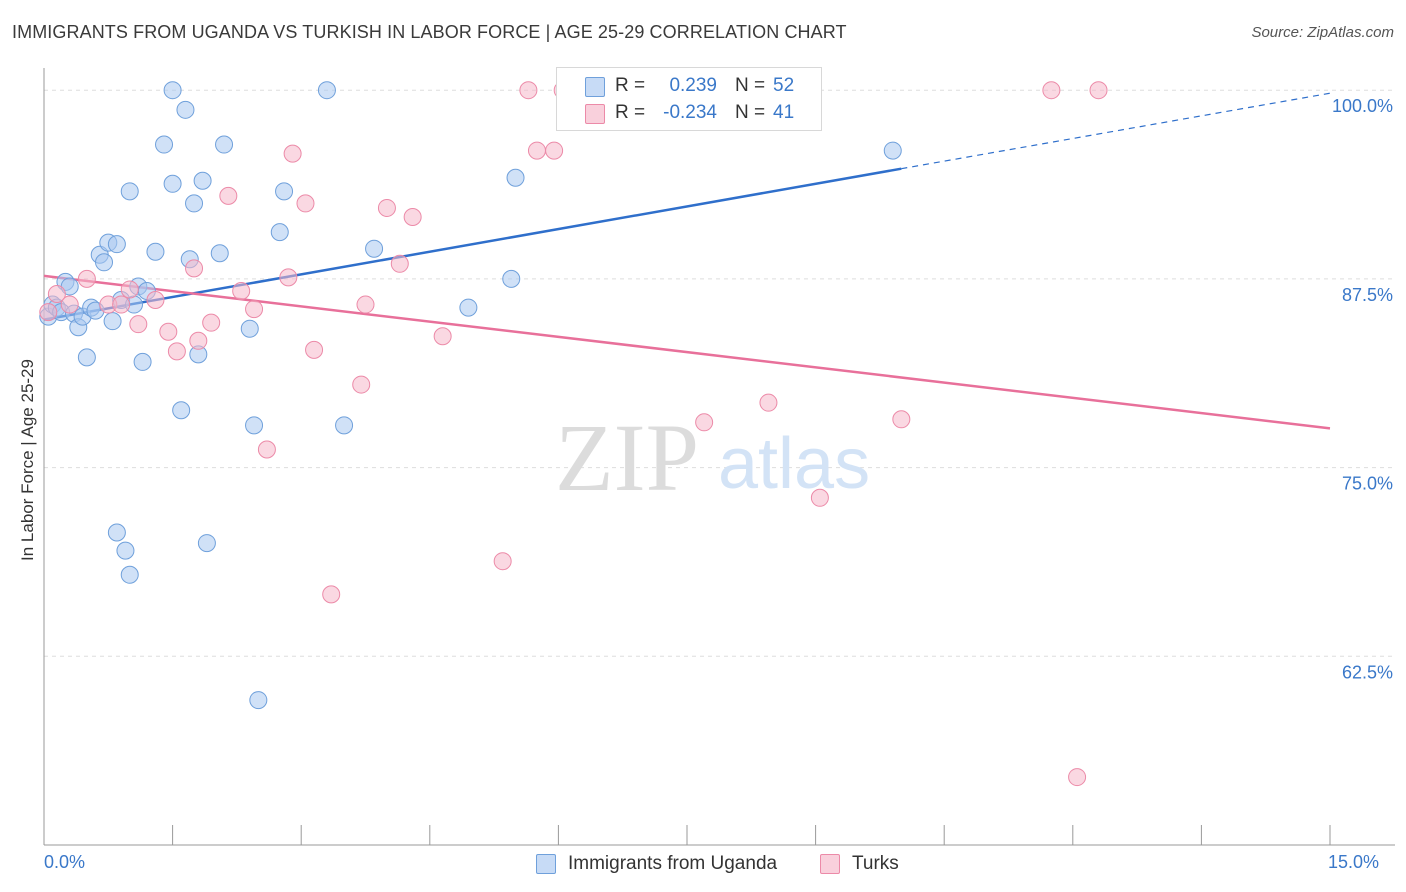  What do you see at coordinates (1367, 672) in the screenshot?
I see `y-tick-label: 62.5%` at bounding box center [1367, 672].